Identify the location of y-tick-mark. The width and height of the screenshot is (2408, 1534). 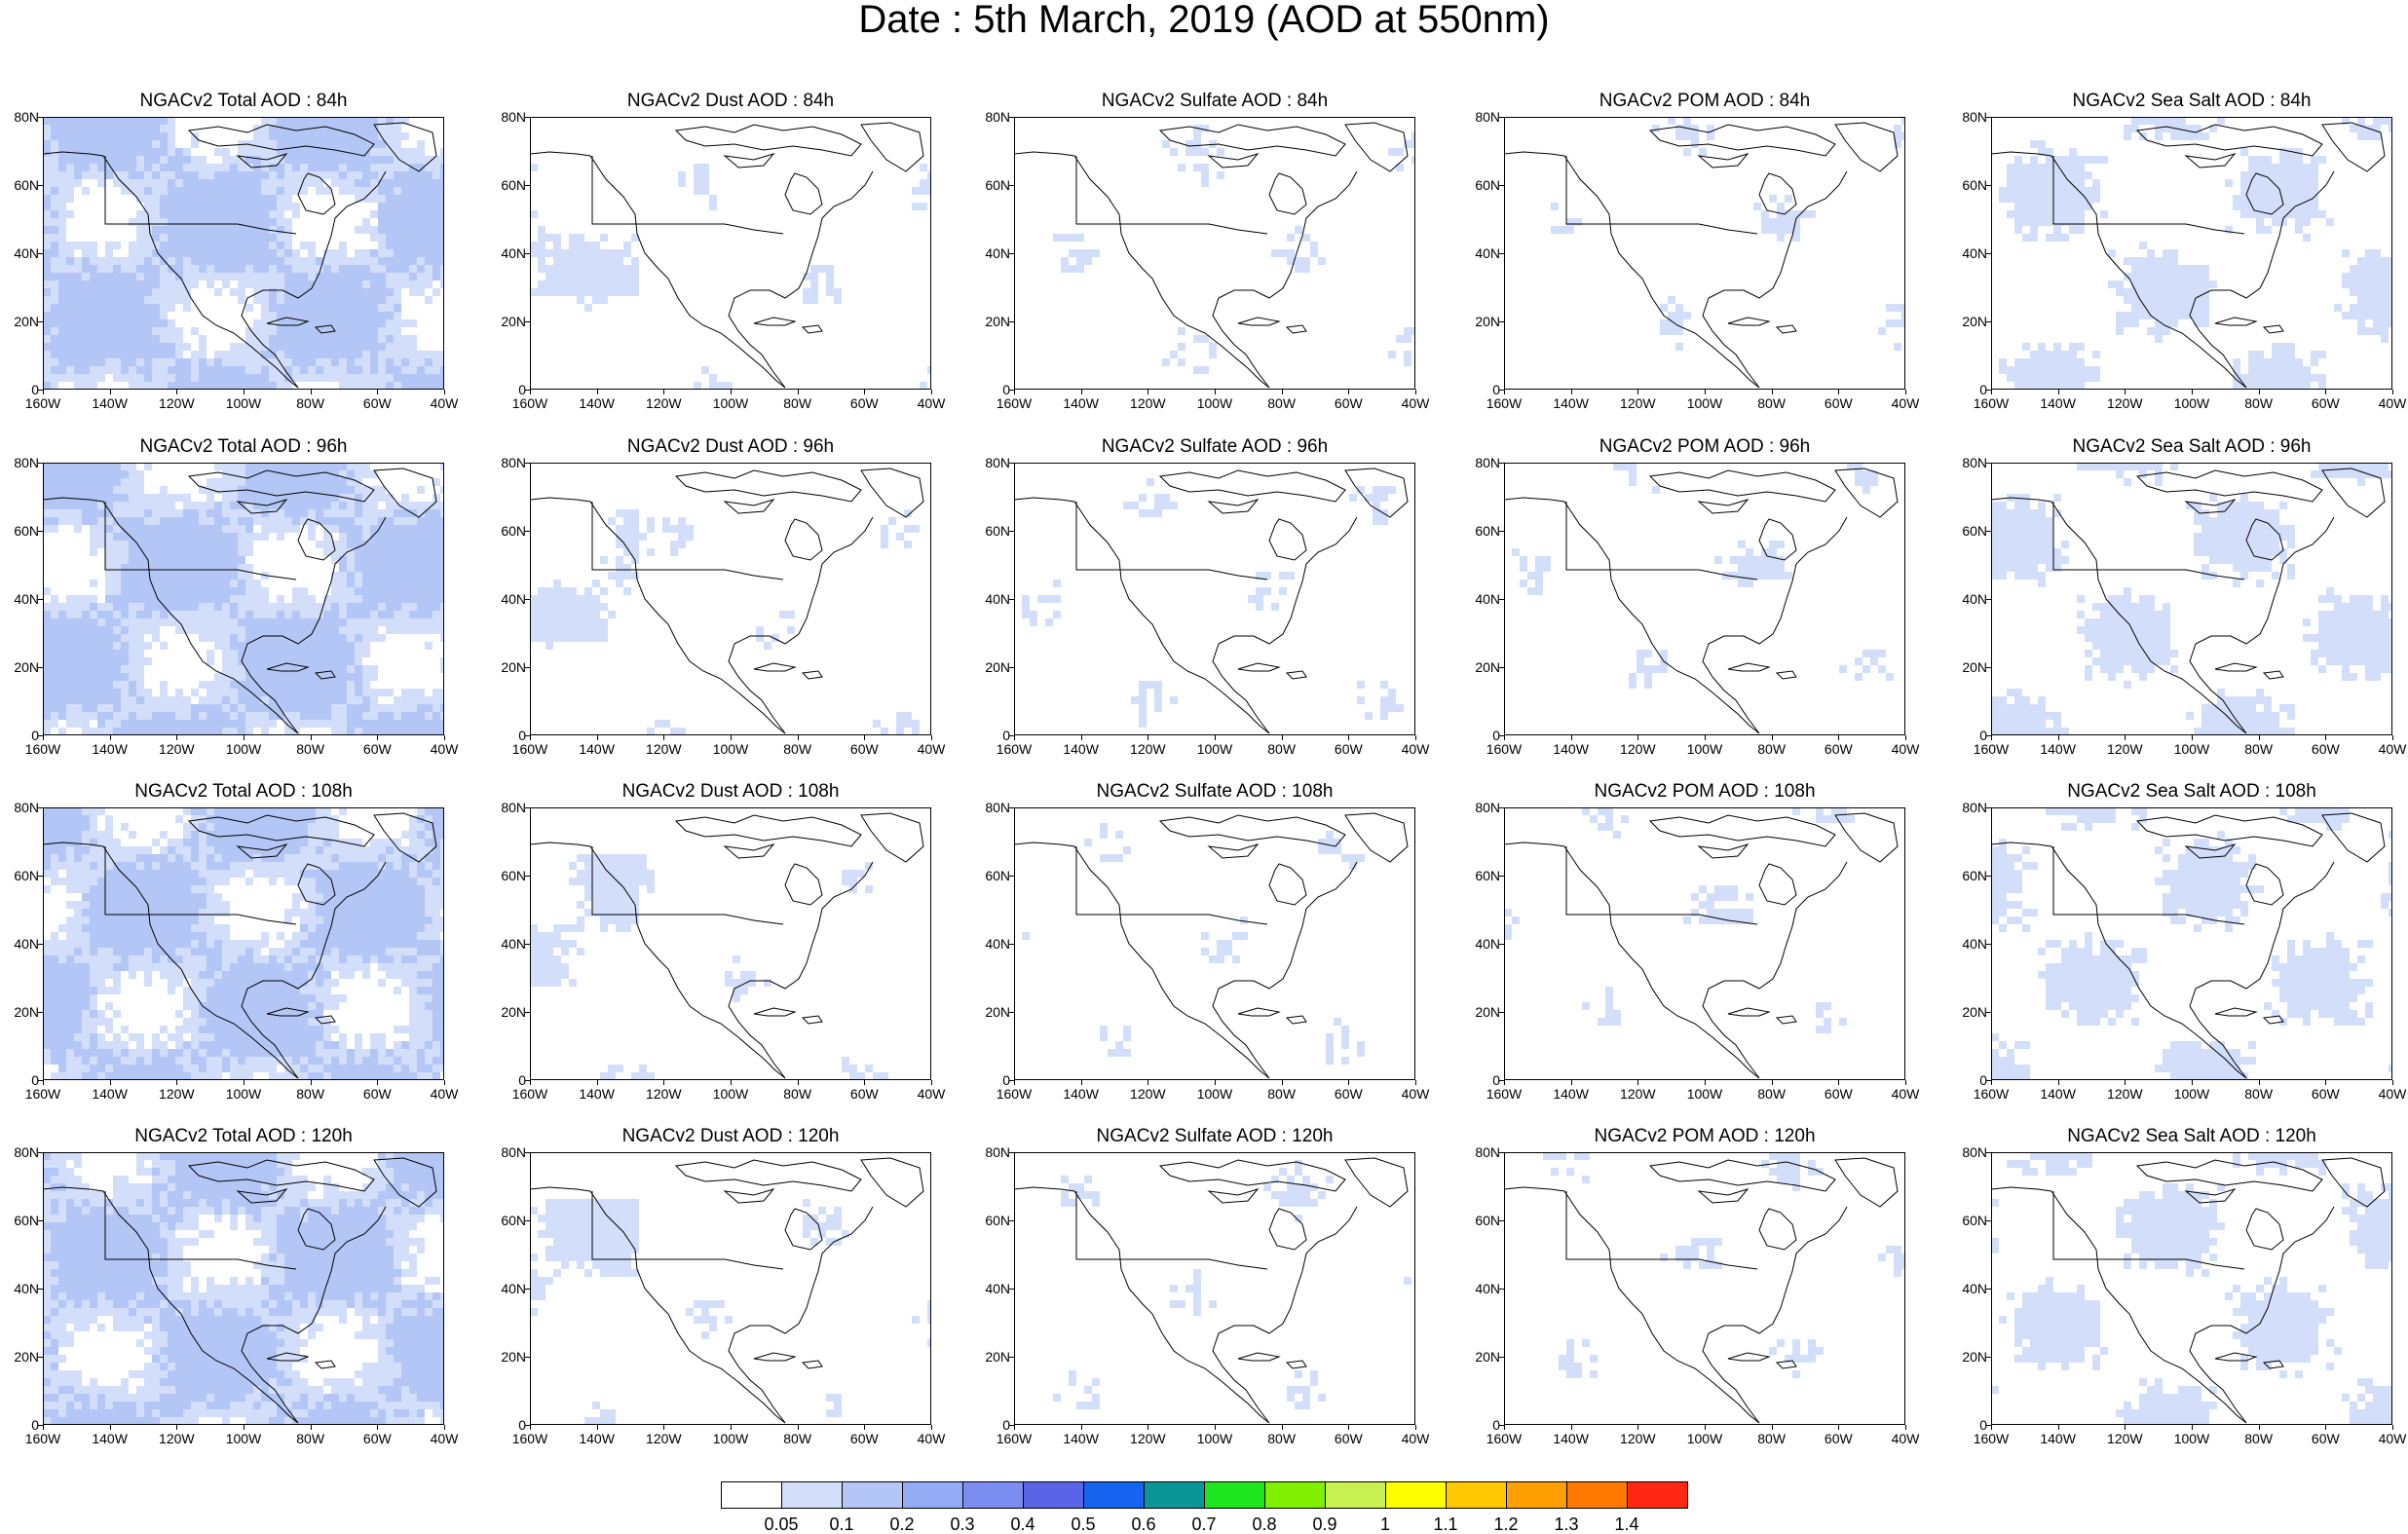
(1988, 117).